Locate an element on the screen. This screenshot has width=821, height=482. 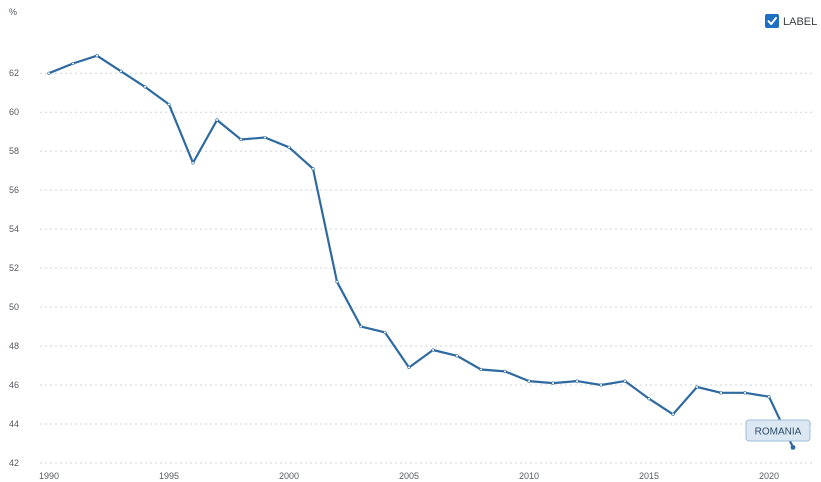
series-label-box is located at coordinates (778, 430).